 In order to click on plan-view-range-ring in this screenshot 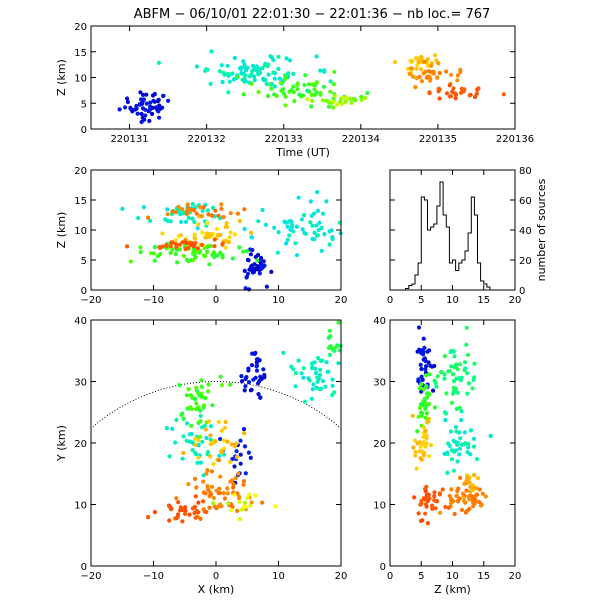, I will do `click(216, 404)`.